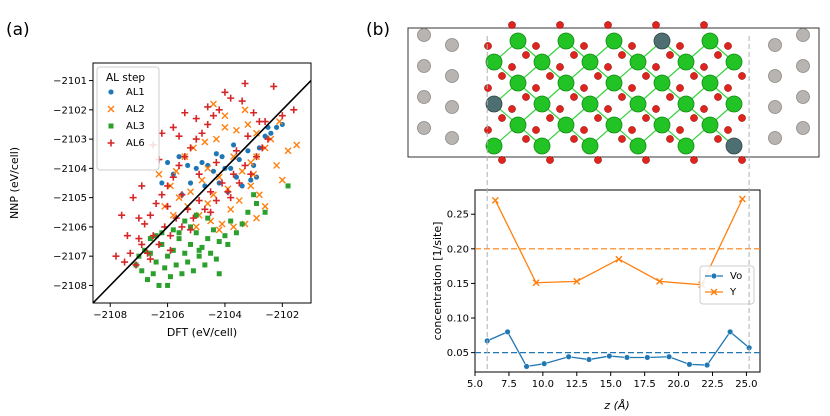 Image resolution: width=830 pixels, height=416 pixels. What do you see at coordinates (70, 286) in the screenshot?
I see `y-tick-label: −2108` at bounding box center [70, 286].